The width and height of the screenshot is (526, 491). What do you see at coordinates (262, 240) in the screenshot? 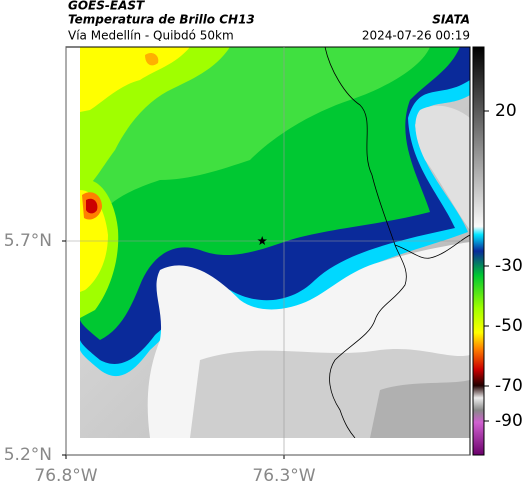
I see `location-marker` at bounding box center [262, 240].